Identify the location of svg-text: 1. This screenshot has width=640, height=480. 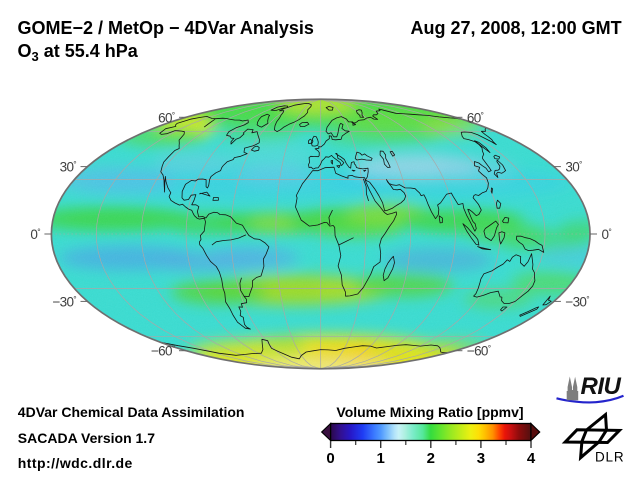
(381, 458).